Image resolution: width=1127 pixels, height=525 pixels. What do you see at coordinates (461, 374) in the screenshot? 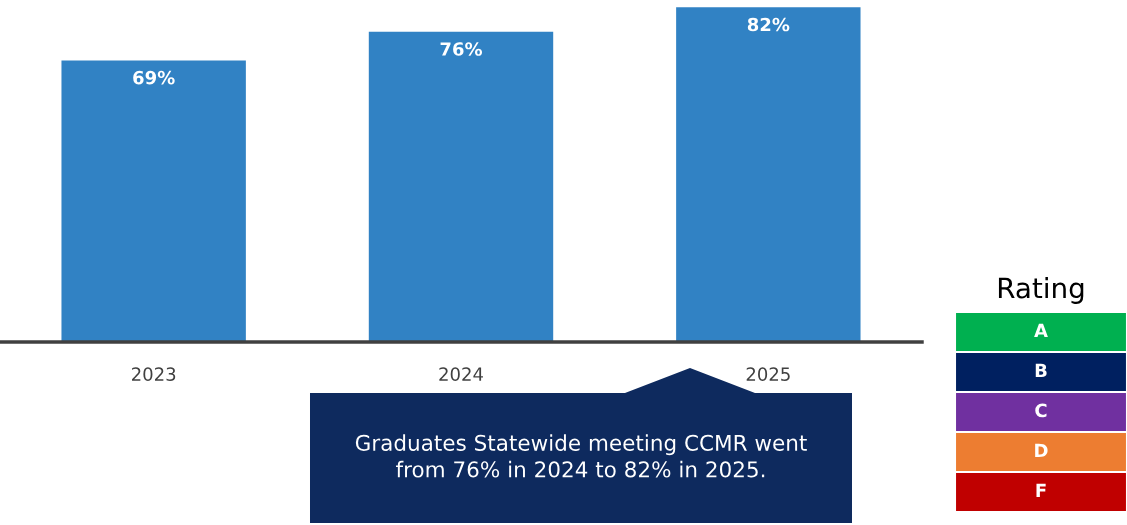
I see `x-tick-label: 2024` at bounding box center [461, 374].